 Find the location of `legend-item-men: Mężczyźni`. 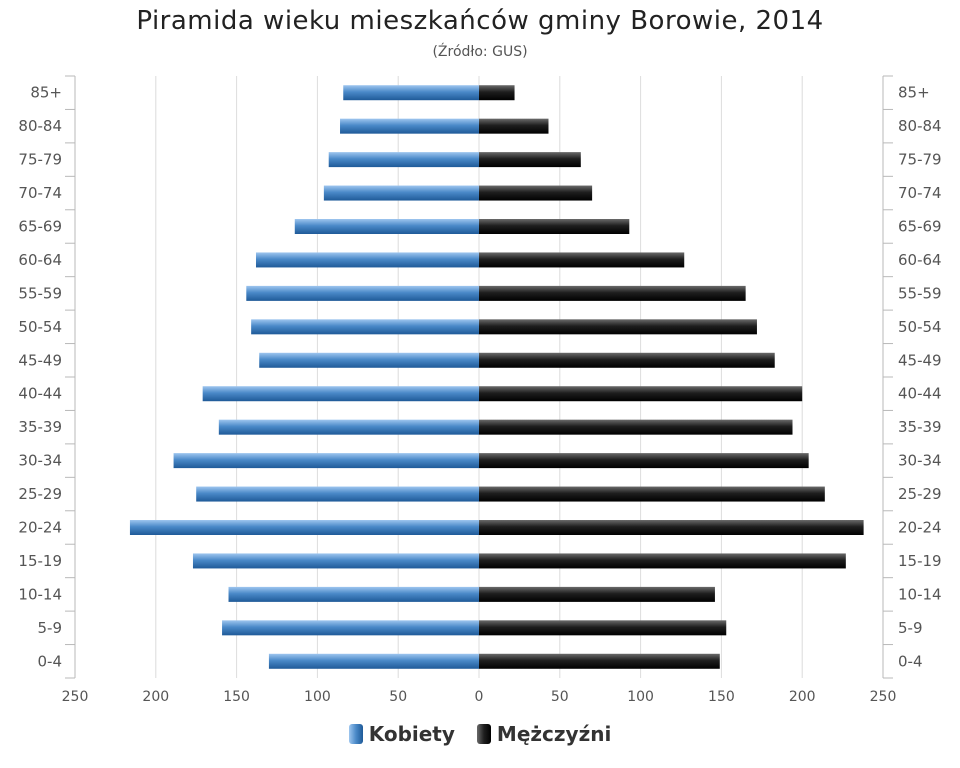

legend-item-men: Mężczyźni is located at coordinates (544, 734).